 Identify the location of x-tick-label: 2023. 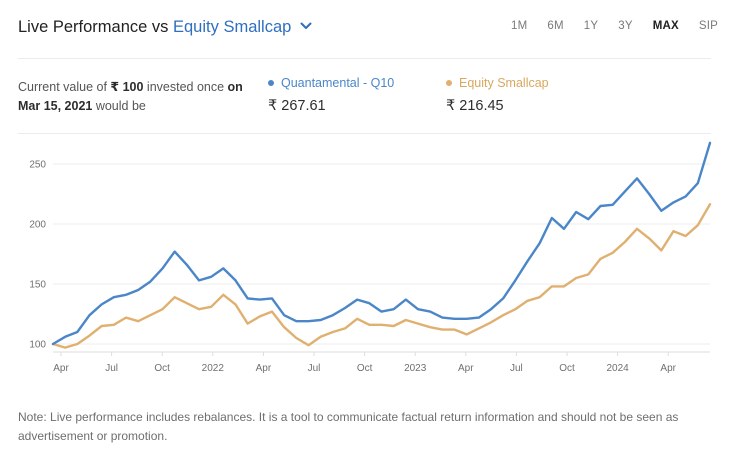
(415, 368).